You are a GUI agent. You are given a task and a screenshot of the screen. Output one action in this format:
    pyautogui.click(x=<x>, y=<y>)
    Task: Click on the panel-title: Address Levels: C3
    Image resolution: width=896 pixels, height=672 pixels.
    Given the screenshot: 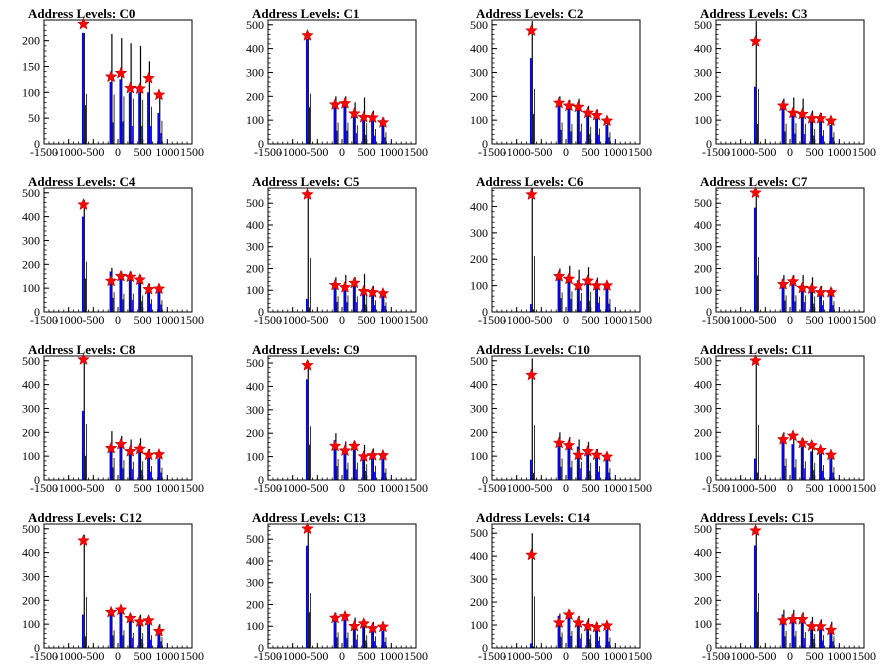 What is the action you would take?
    pyautogui.click(x=754, y=13)
    